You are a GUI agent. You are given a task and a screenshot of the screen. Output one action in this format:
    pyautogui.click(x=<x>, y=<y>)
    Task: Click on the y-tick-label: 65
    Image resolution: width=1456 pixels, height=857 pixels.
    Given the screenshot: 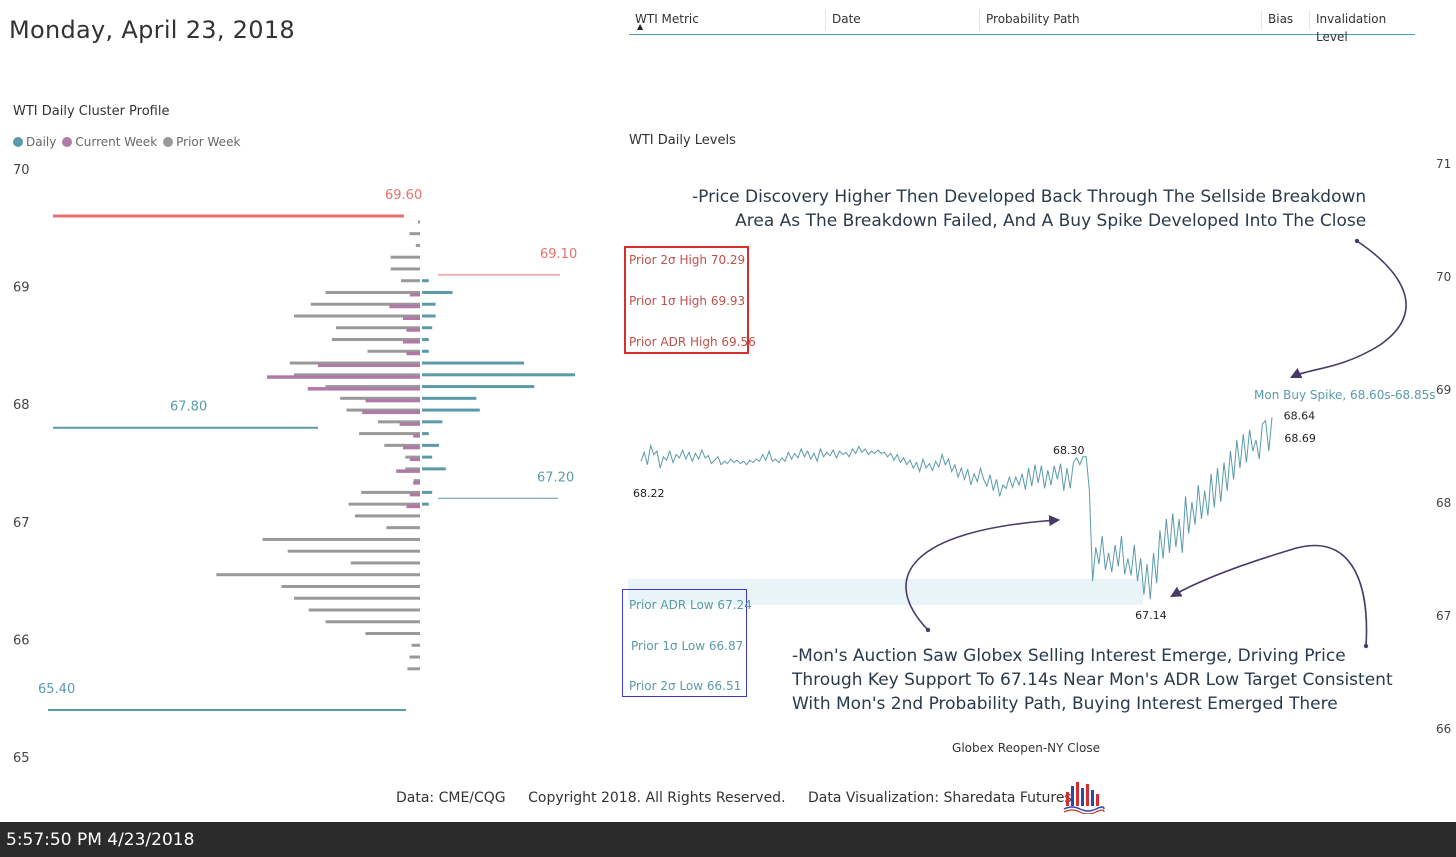 What is the action you would take?
    pyautogui.click(x=21, y=758)
    